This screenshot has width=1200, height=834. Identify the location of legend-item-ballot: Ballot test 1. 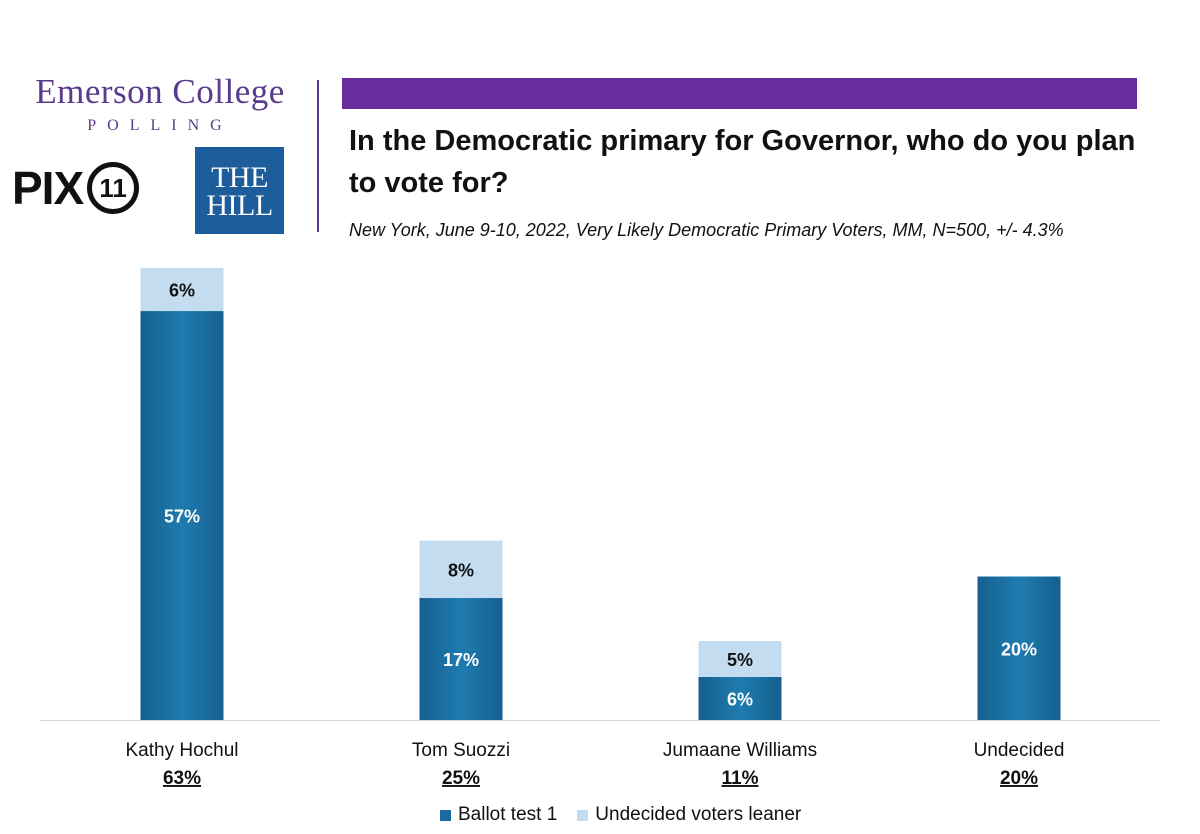
(498, 815).